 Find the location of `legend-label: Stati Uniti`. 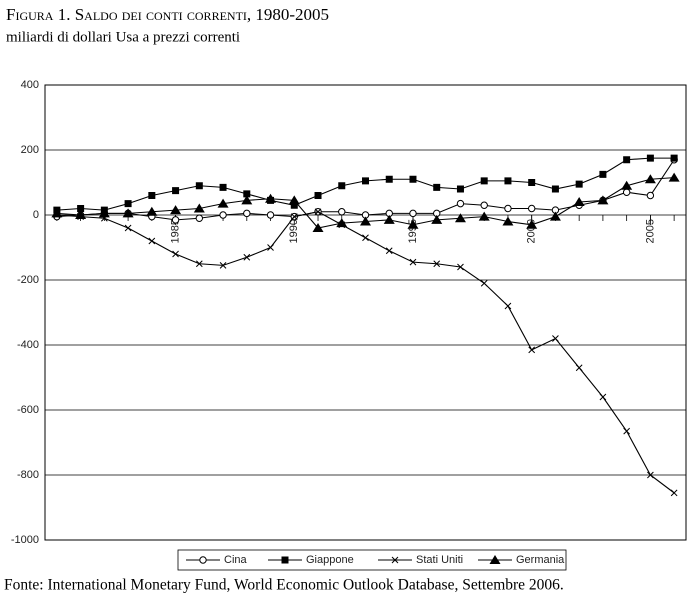

legend-label: Stati Uniti is located at coordinates (439, 560).